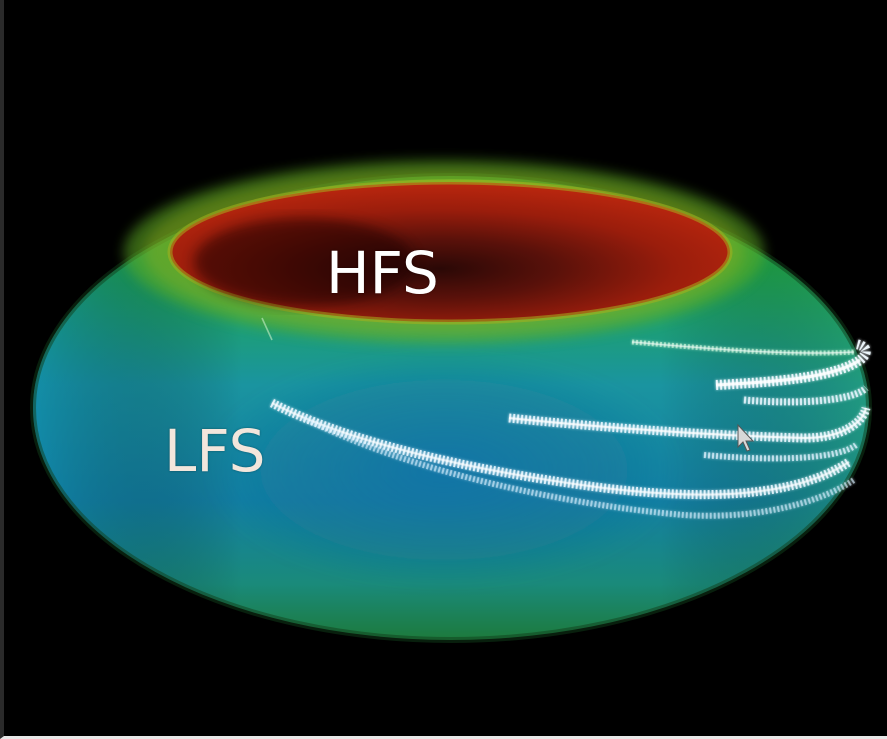  What do you see at coordinates (382, 273) in the screenshot?
I see `hfs-label: HFS` at bounding box center [382, 273].